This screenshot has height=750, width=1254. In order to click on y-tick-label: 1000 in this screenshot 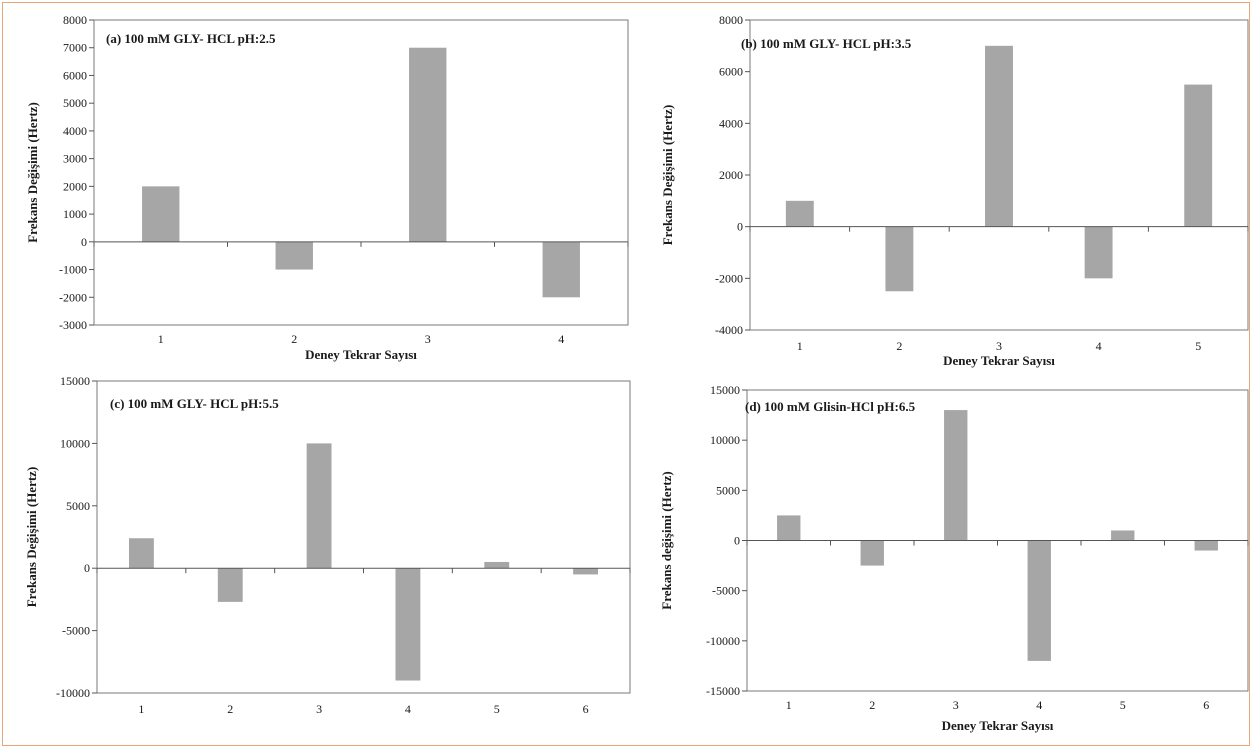, I will do `click(75, 214)`.